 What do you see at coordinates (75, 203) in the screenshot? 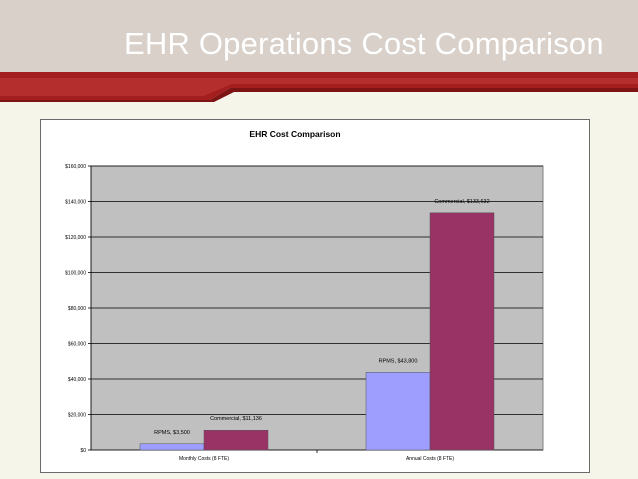
I see `y-tick-label: $140,000` at bounding box center [75, 203].